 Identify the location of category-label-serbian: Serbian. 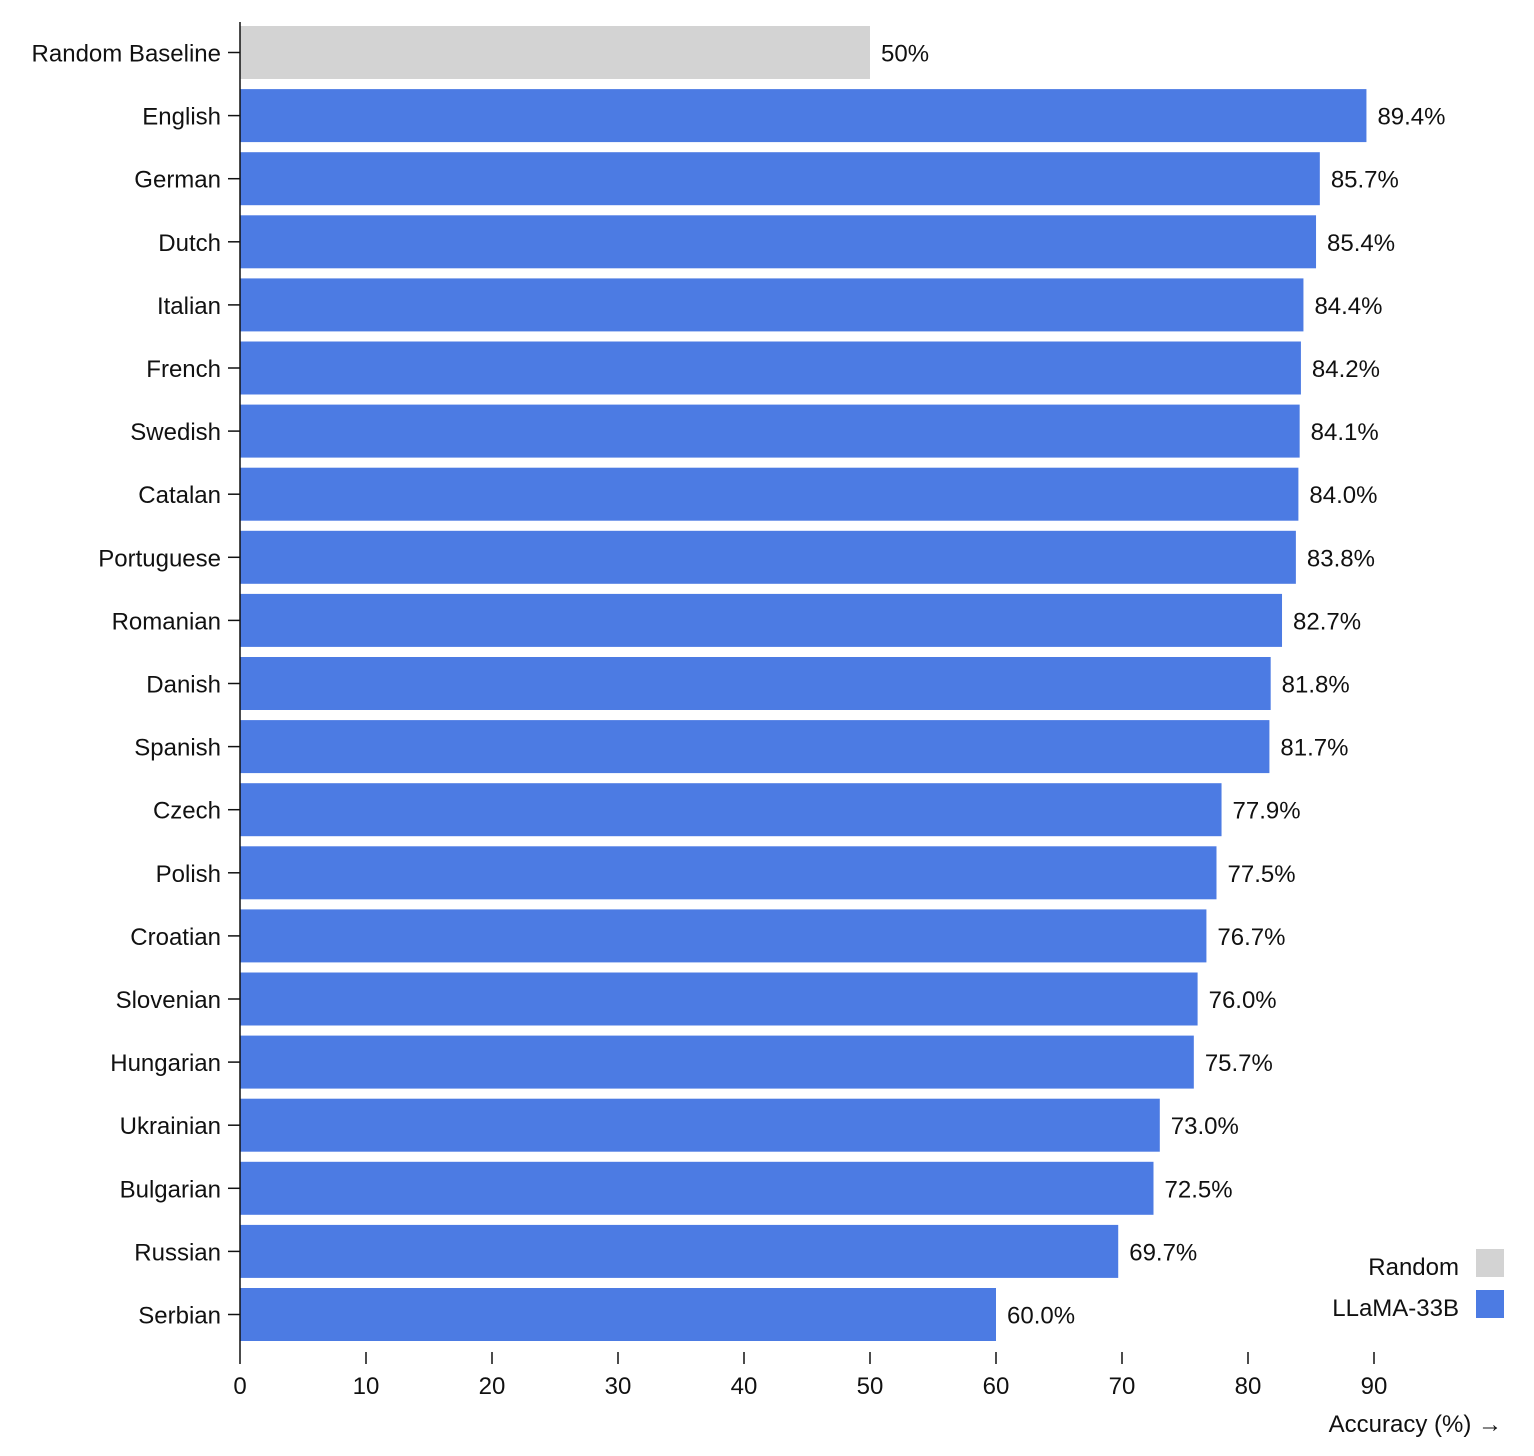
(179, 1316).